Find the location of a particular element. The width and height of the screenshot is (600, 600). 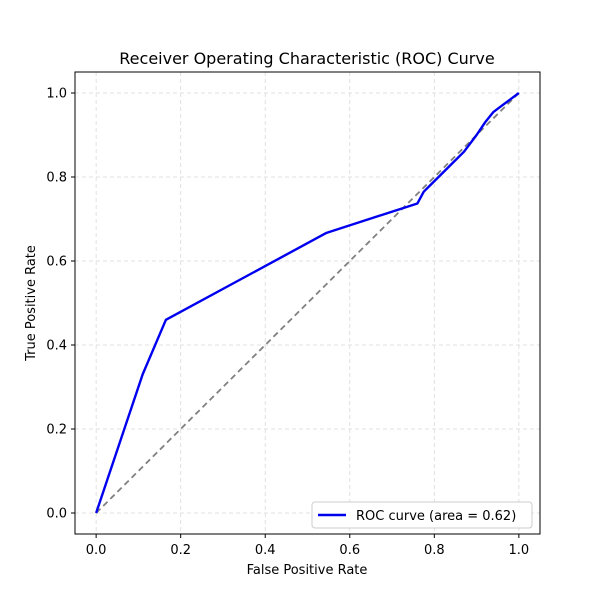

x-tick-label: 0.8 is located at coordinates (434, 550).